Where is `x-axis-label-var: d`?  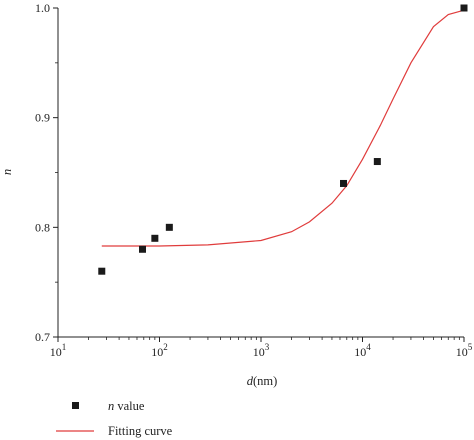
x-axis-label-var: d is located at coordinates (250, 381).